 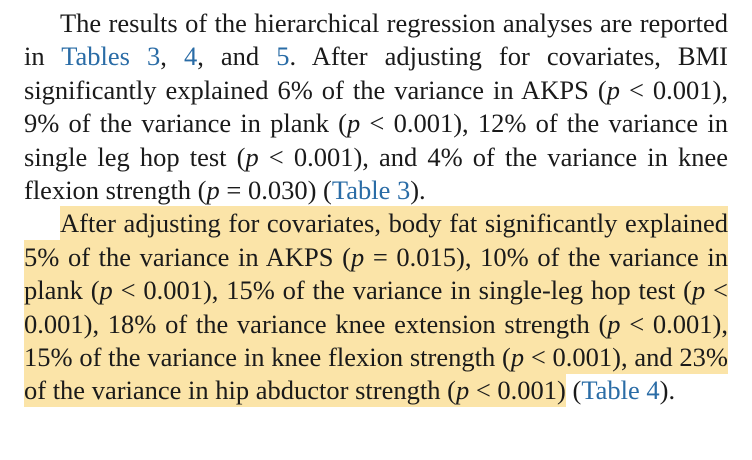 What do you see at coordinates (190, 56) in the screenshot?
I see `table-link: 4` at bounding box center [190, 56].